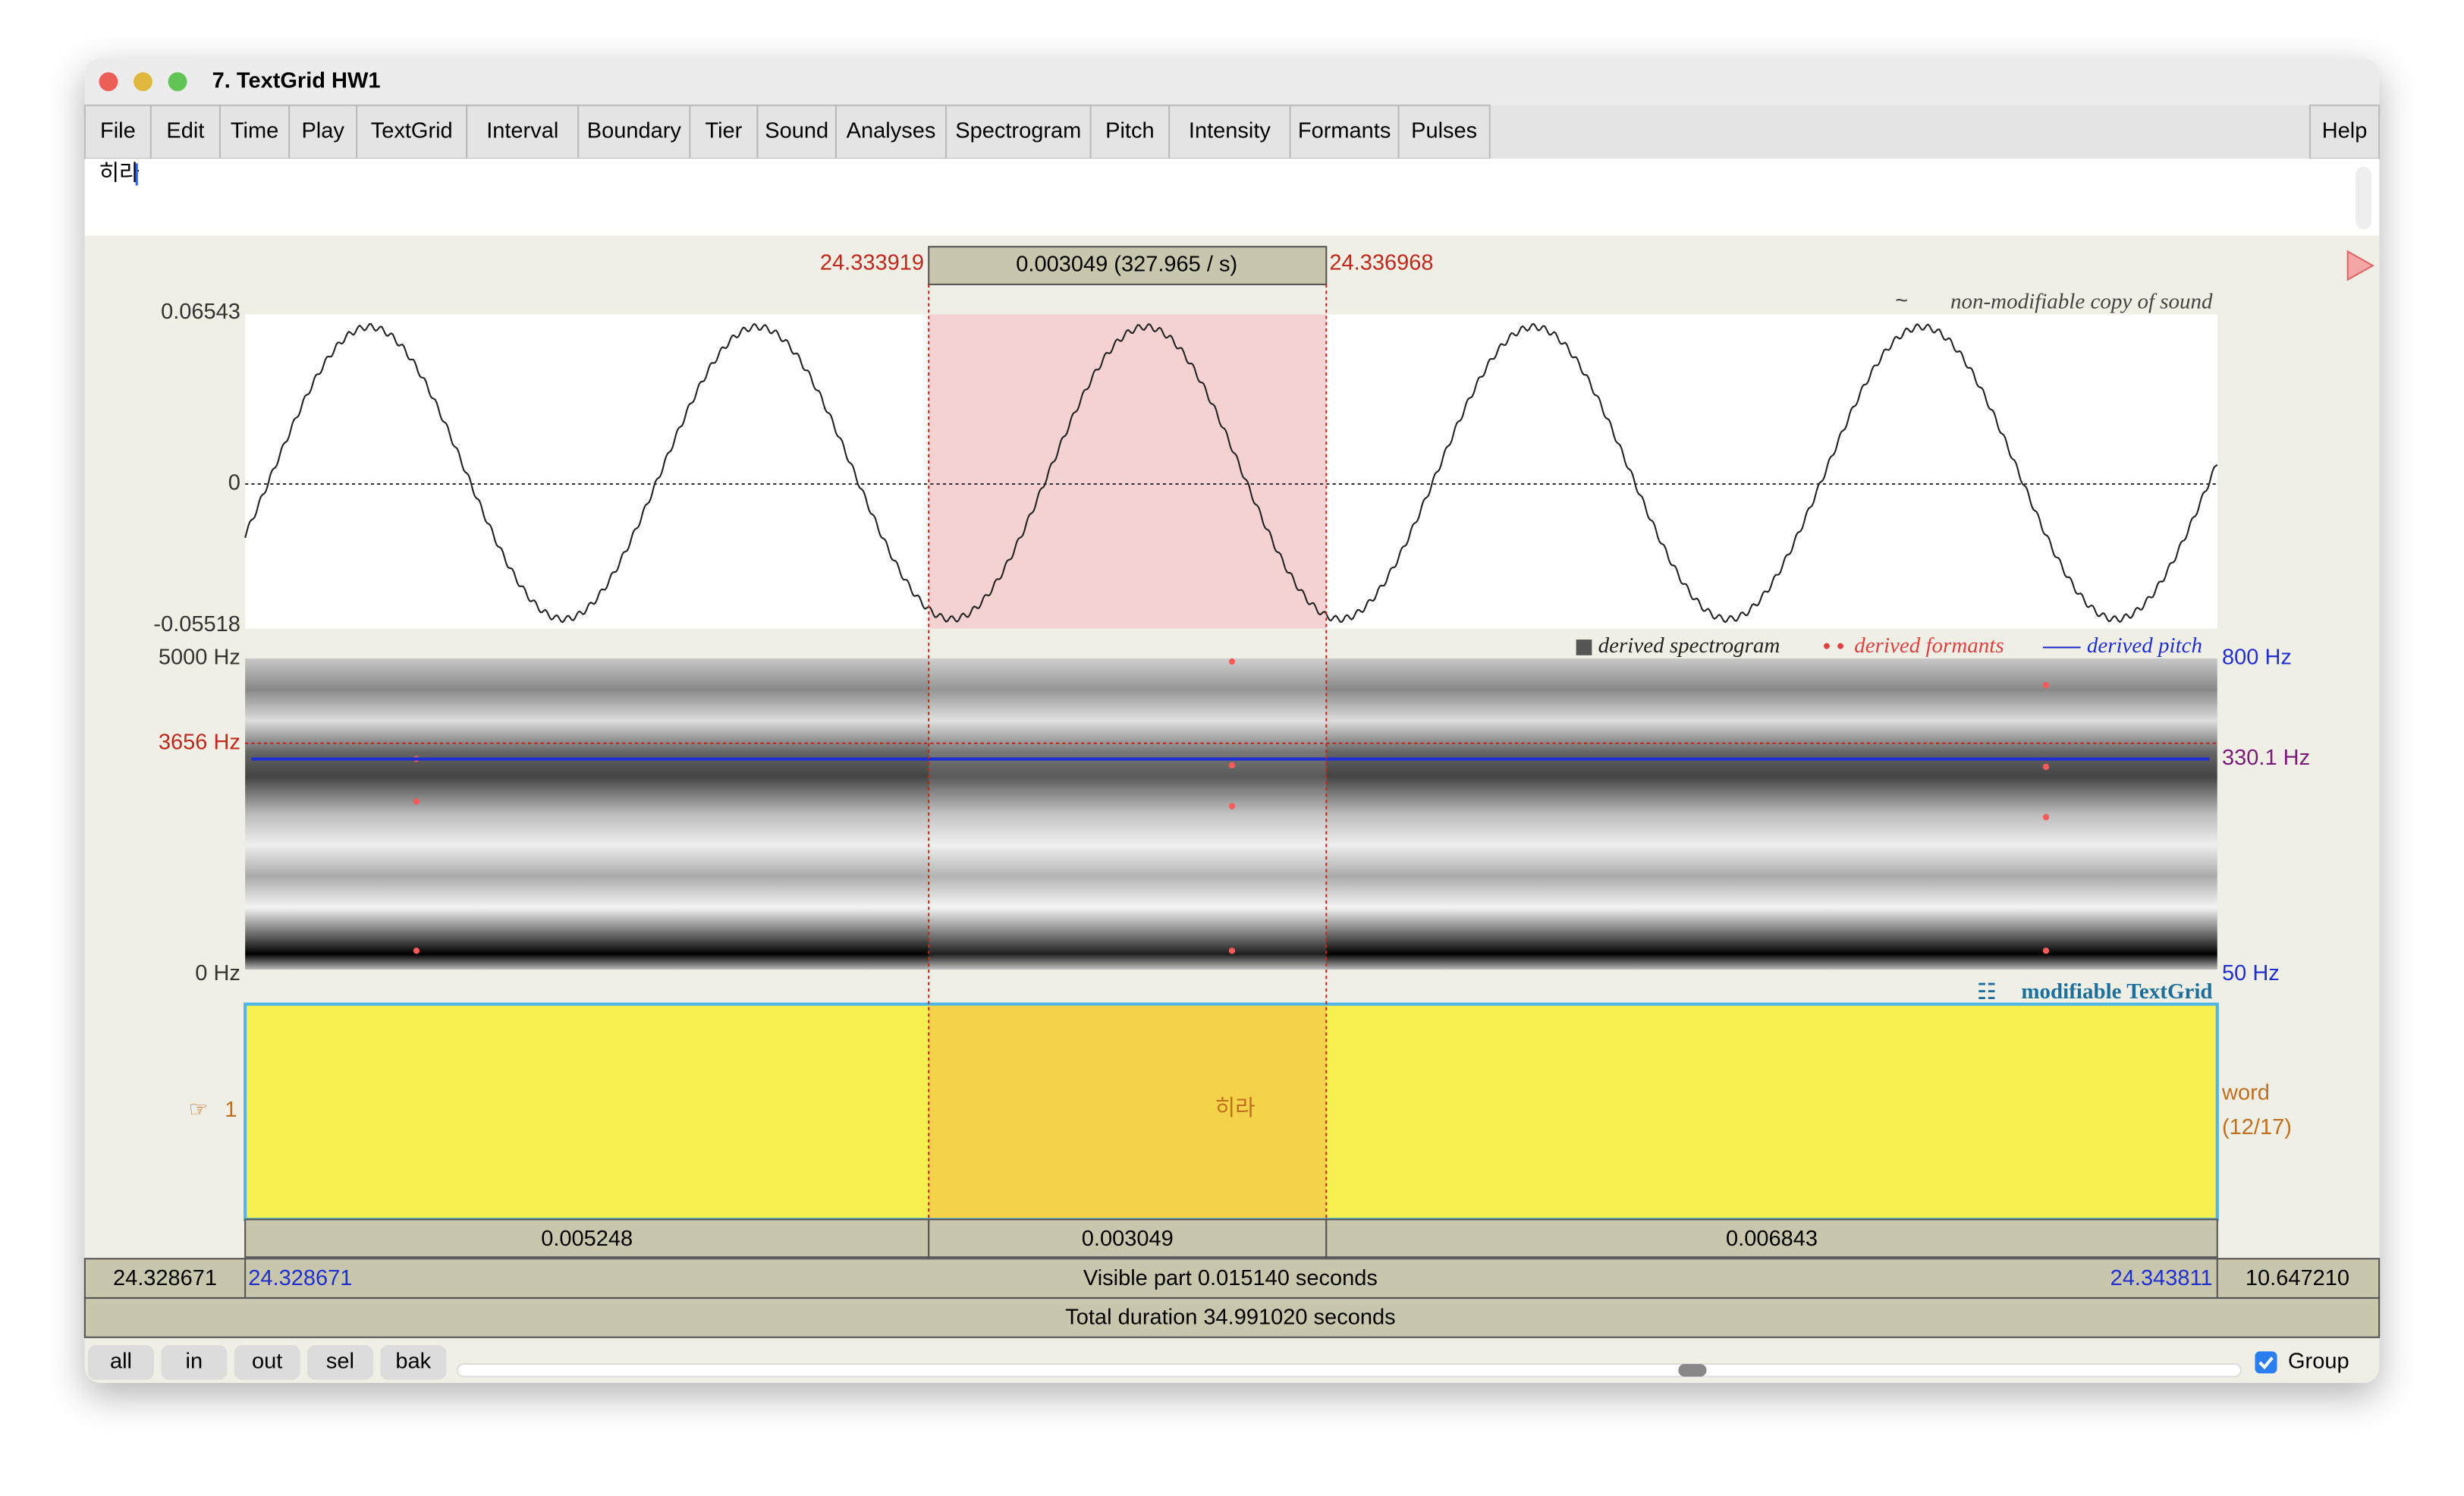  I want to click on group-checkbox, so click(2266, 1362).